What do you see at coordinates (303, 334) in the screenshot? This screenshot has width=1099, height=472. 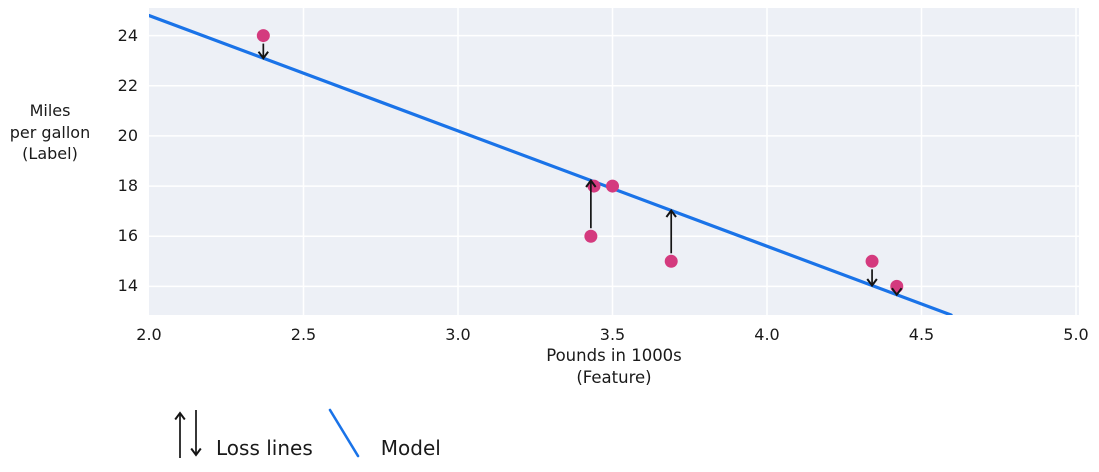 I see `x-tick-label: 2.5` at bounding box center [303, 334].